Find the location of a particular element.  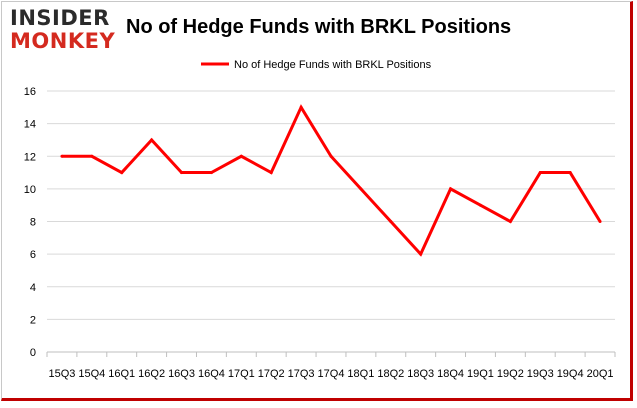

y-tick-label: 12 is located at coordinates (30, 157).